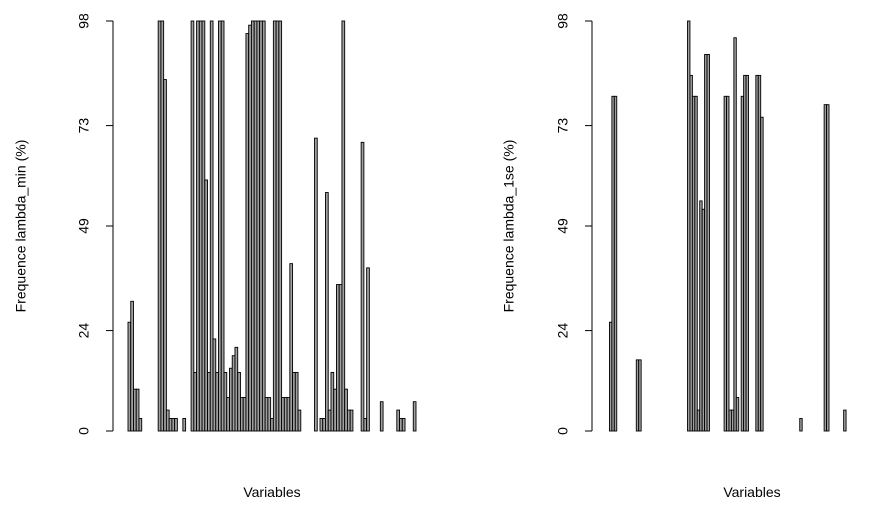 The height and width of the screenshot is (506, 892). Describe the element at coordinates (509, 226) in the screenshot. I see `y-axis-label: Frequence lambda_1se (%)` at that location.